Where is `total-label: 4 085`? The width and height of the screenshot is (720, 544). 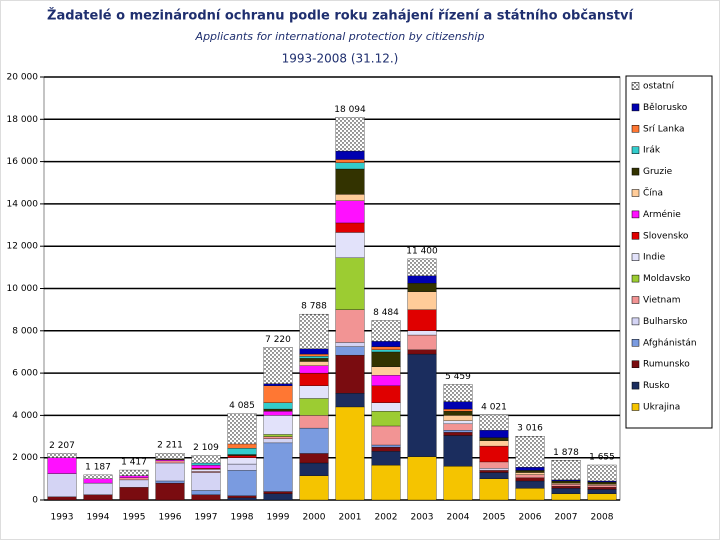
total-label: 4 085 is located at coordinates (242, 406).